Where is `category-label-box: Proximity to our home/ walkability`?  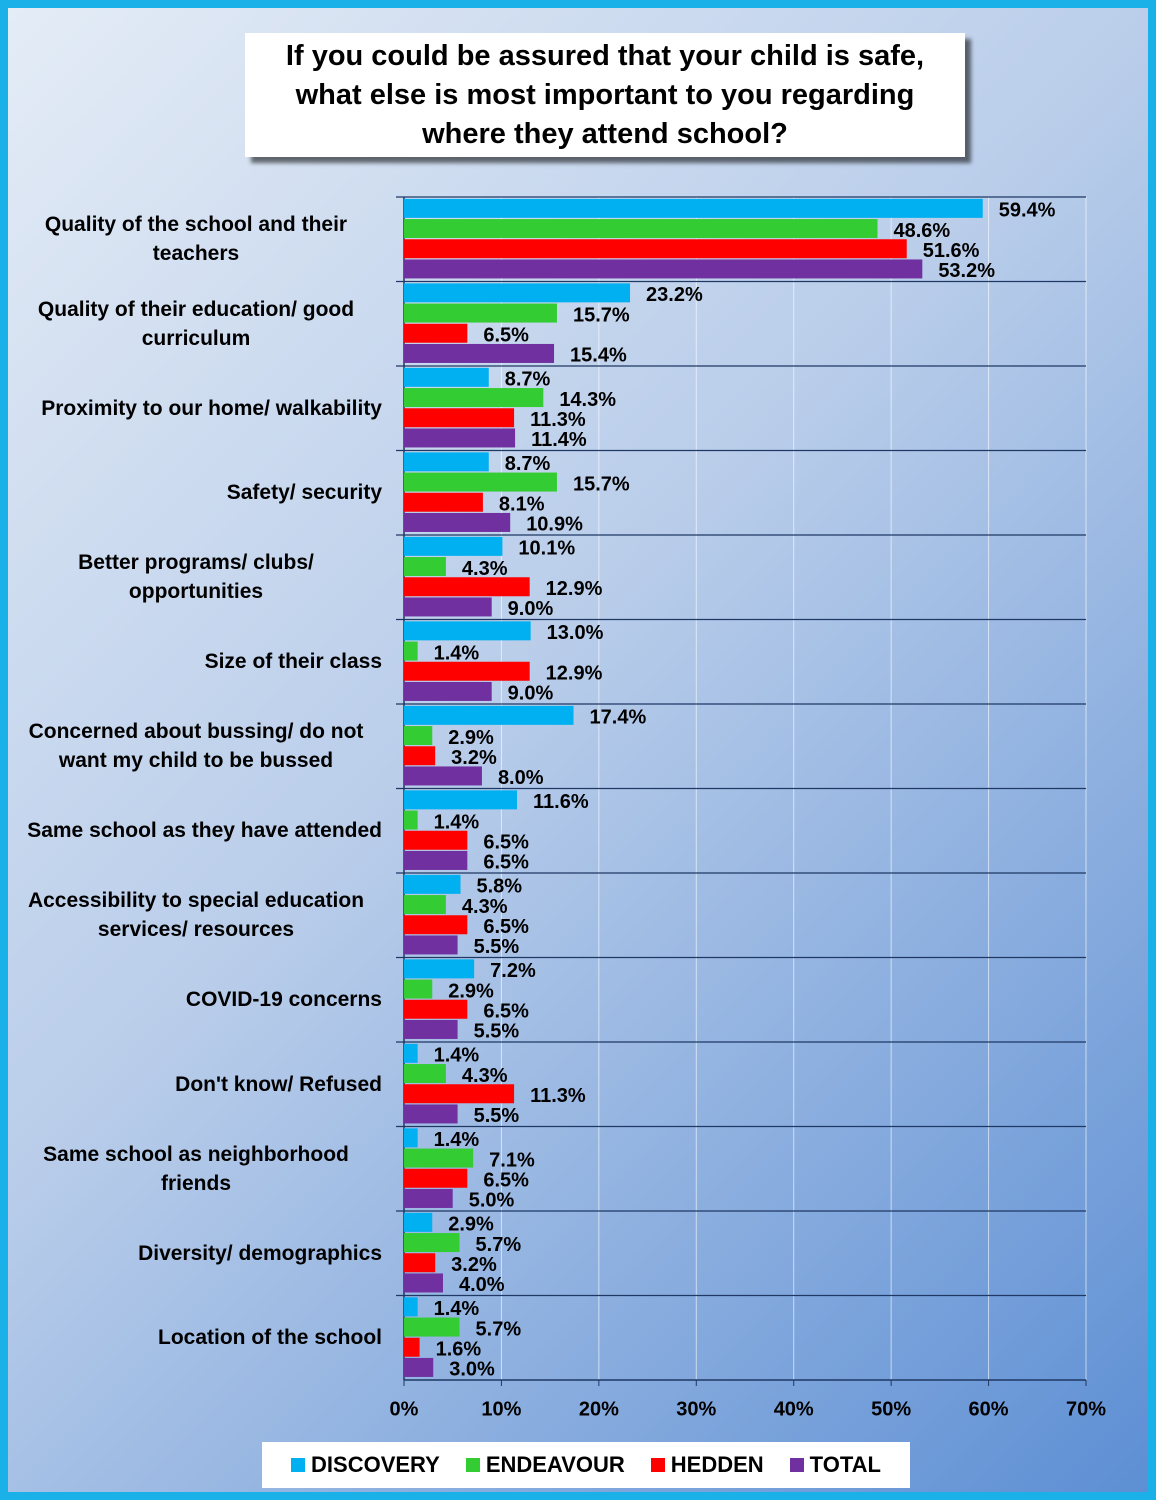
category-label-box: Proximity to our home/ walkability is located at coordinates (196, 408).